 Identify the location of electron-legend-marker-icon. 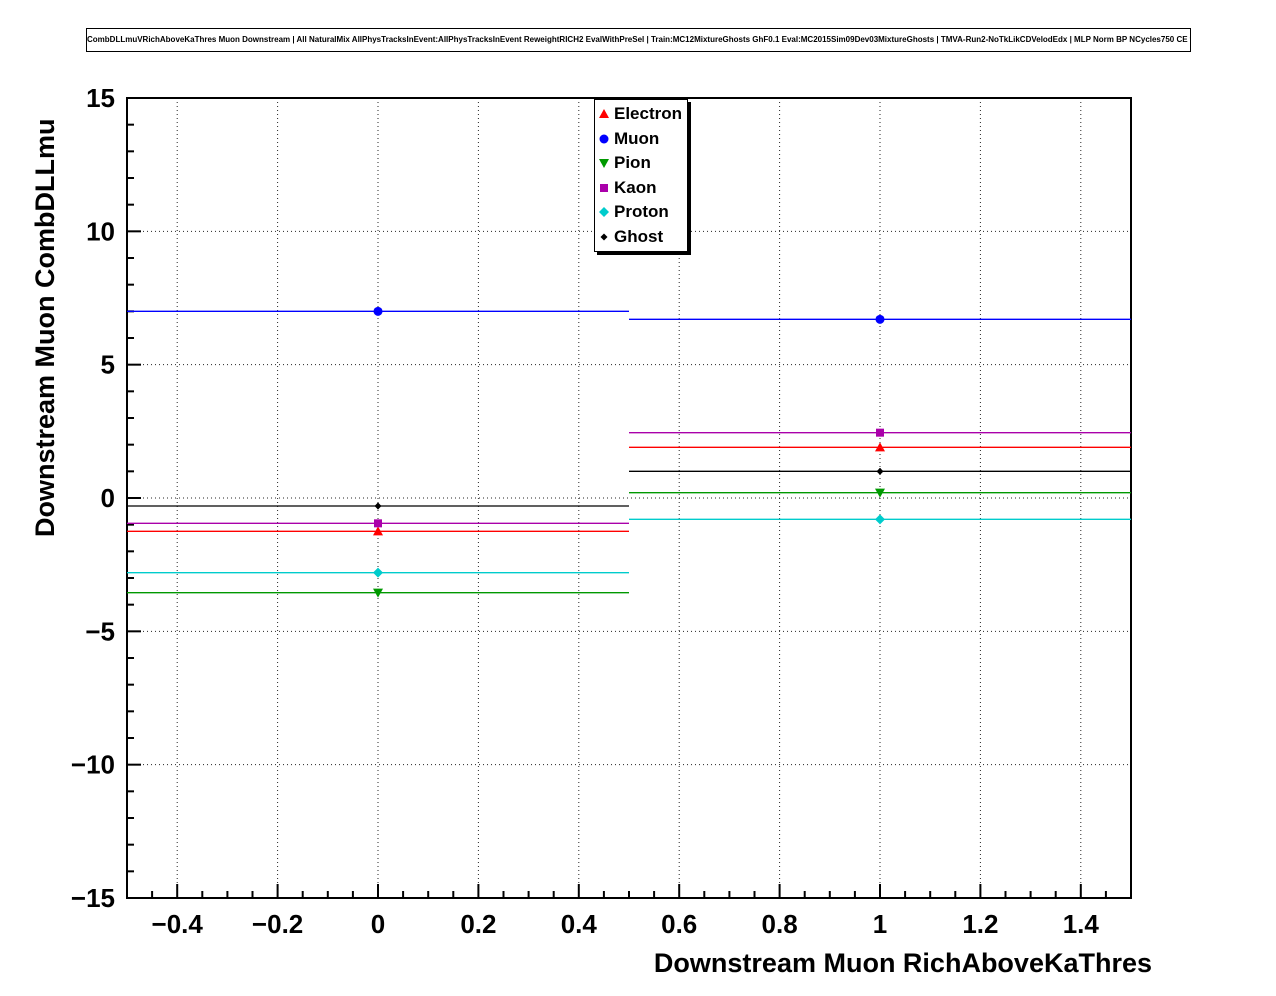
(604, 114).